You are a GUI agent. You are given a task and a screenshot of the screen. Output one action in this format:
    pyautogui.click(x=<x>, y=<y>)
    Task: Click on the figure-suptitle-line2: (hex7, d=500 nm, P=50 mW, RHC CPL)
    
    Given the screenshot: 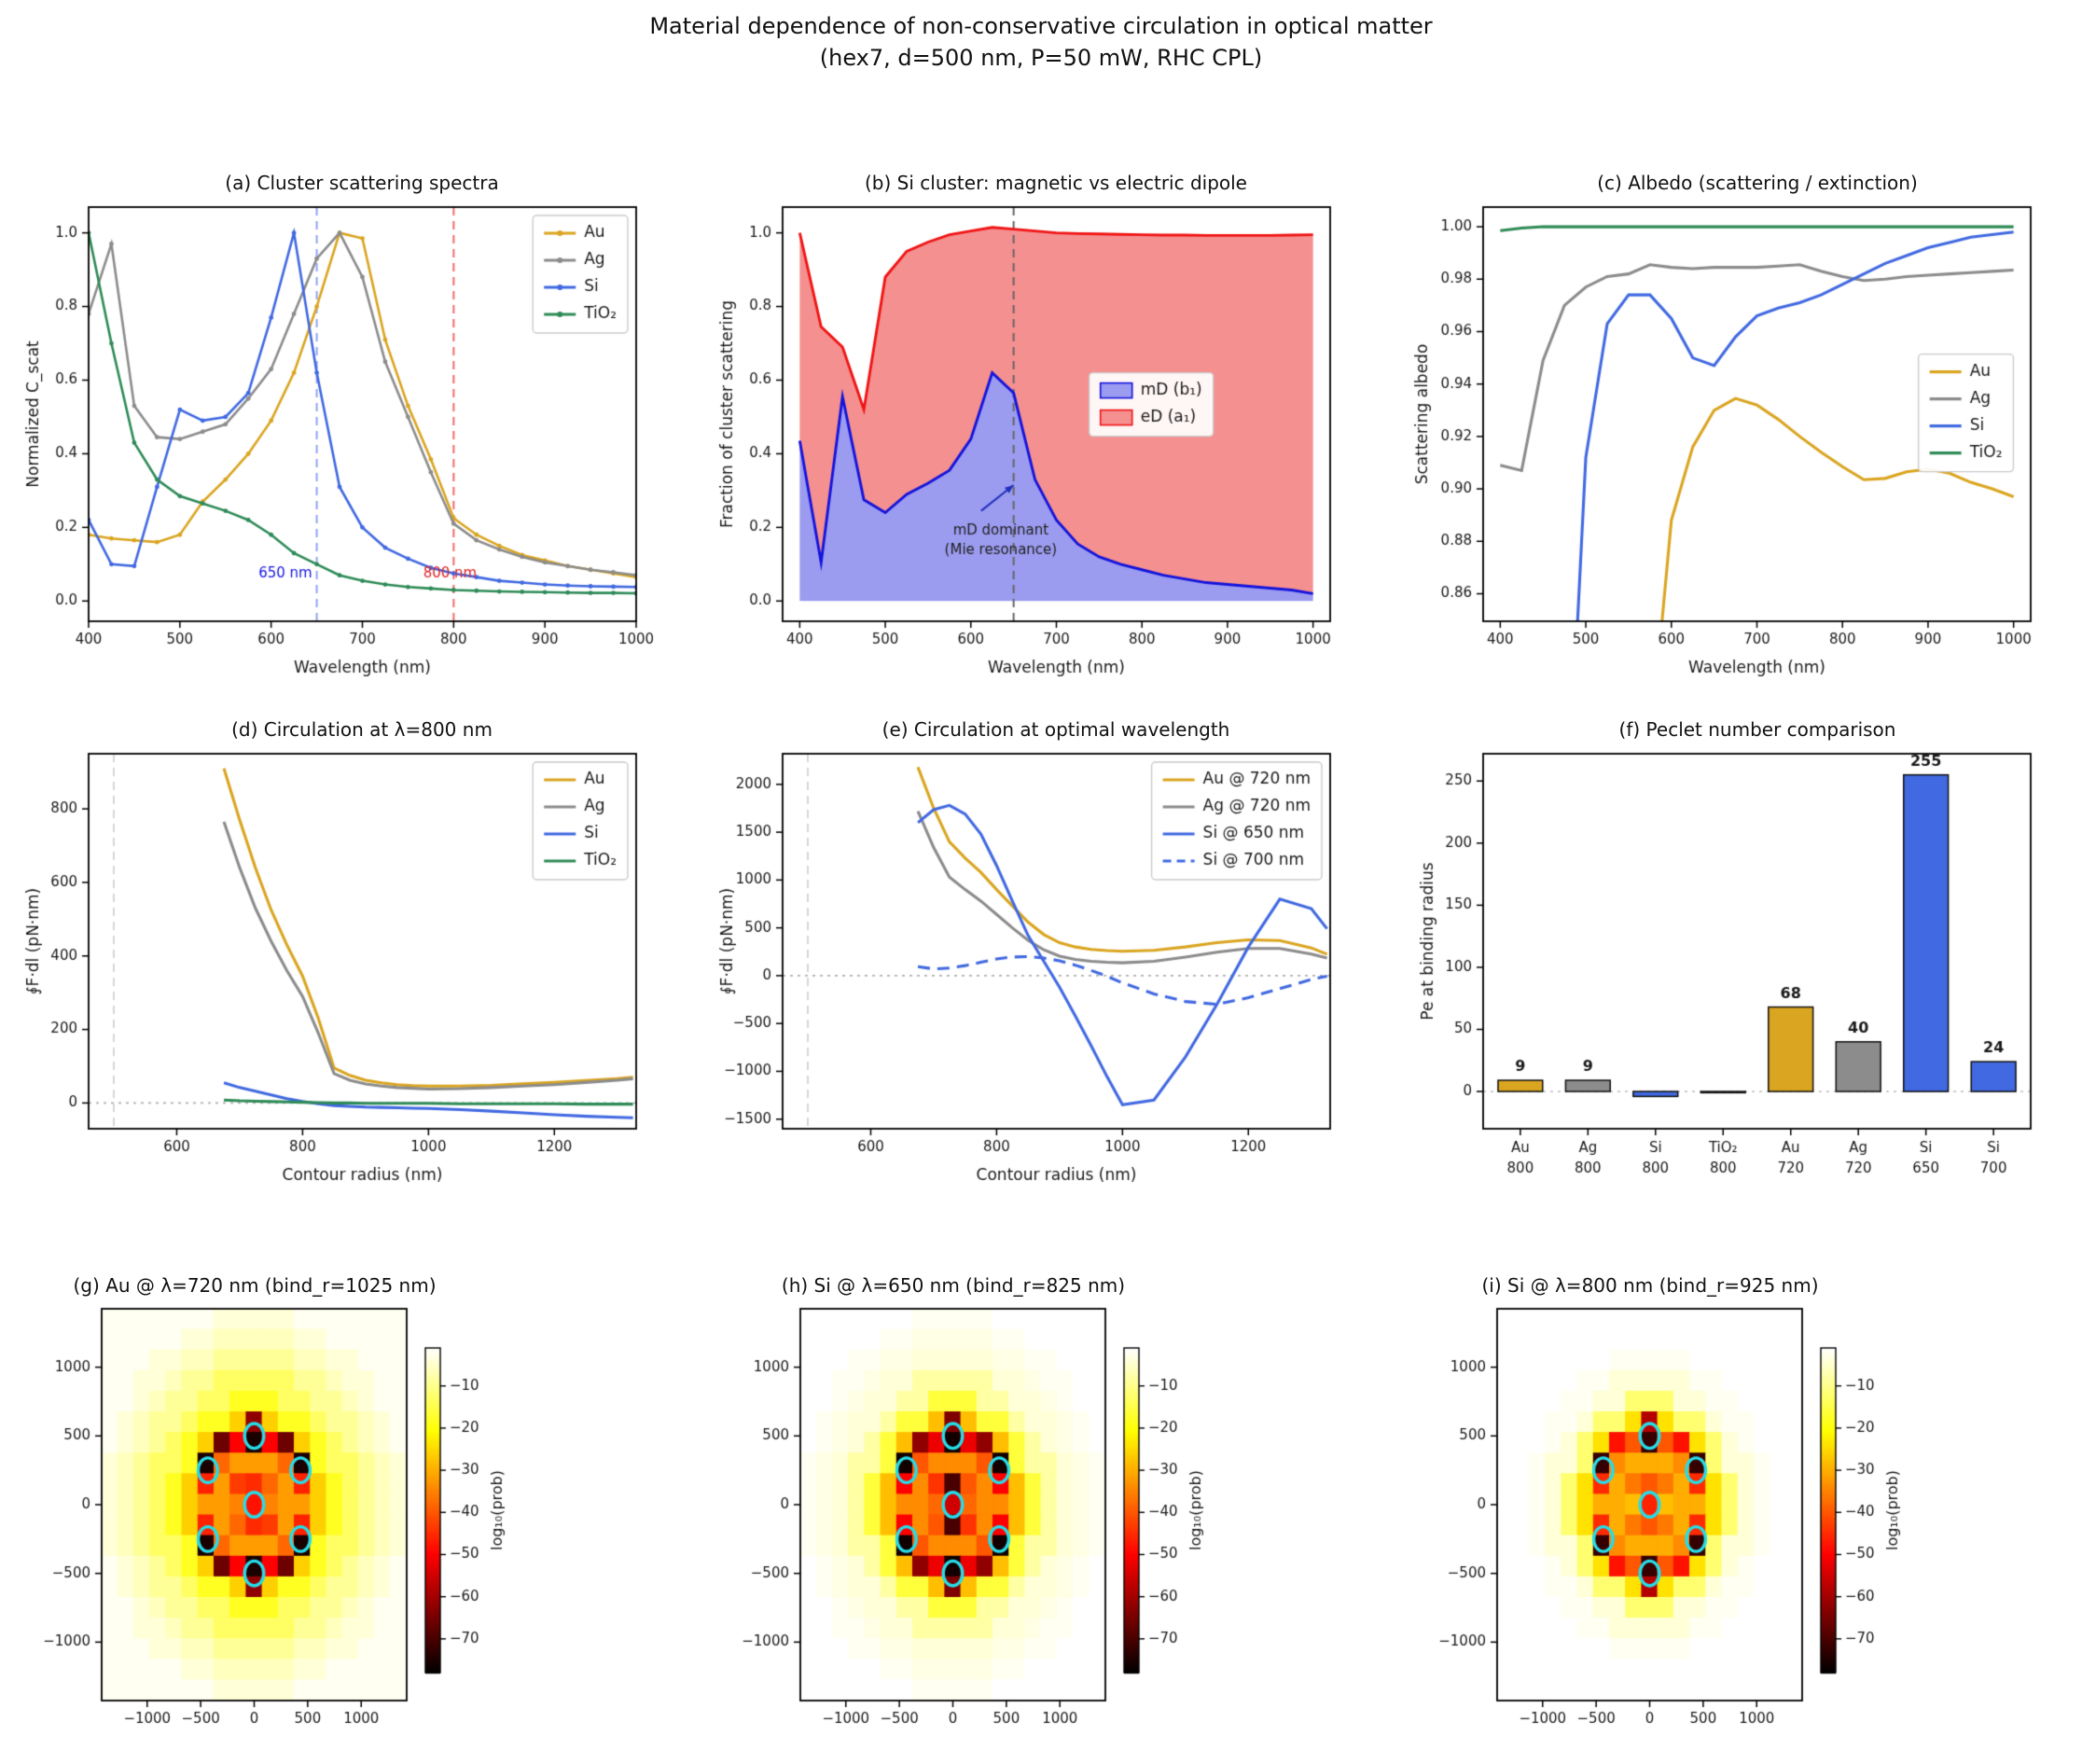 What is the action you would take?
    pyautogui.click(x=1041, y=58)
    